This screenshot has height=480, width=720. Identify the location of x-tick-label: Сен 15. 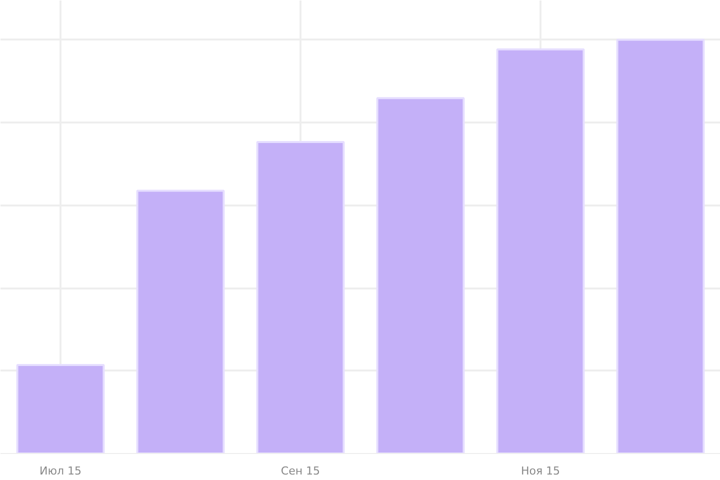
(300, 471).